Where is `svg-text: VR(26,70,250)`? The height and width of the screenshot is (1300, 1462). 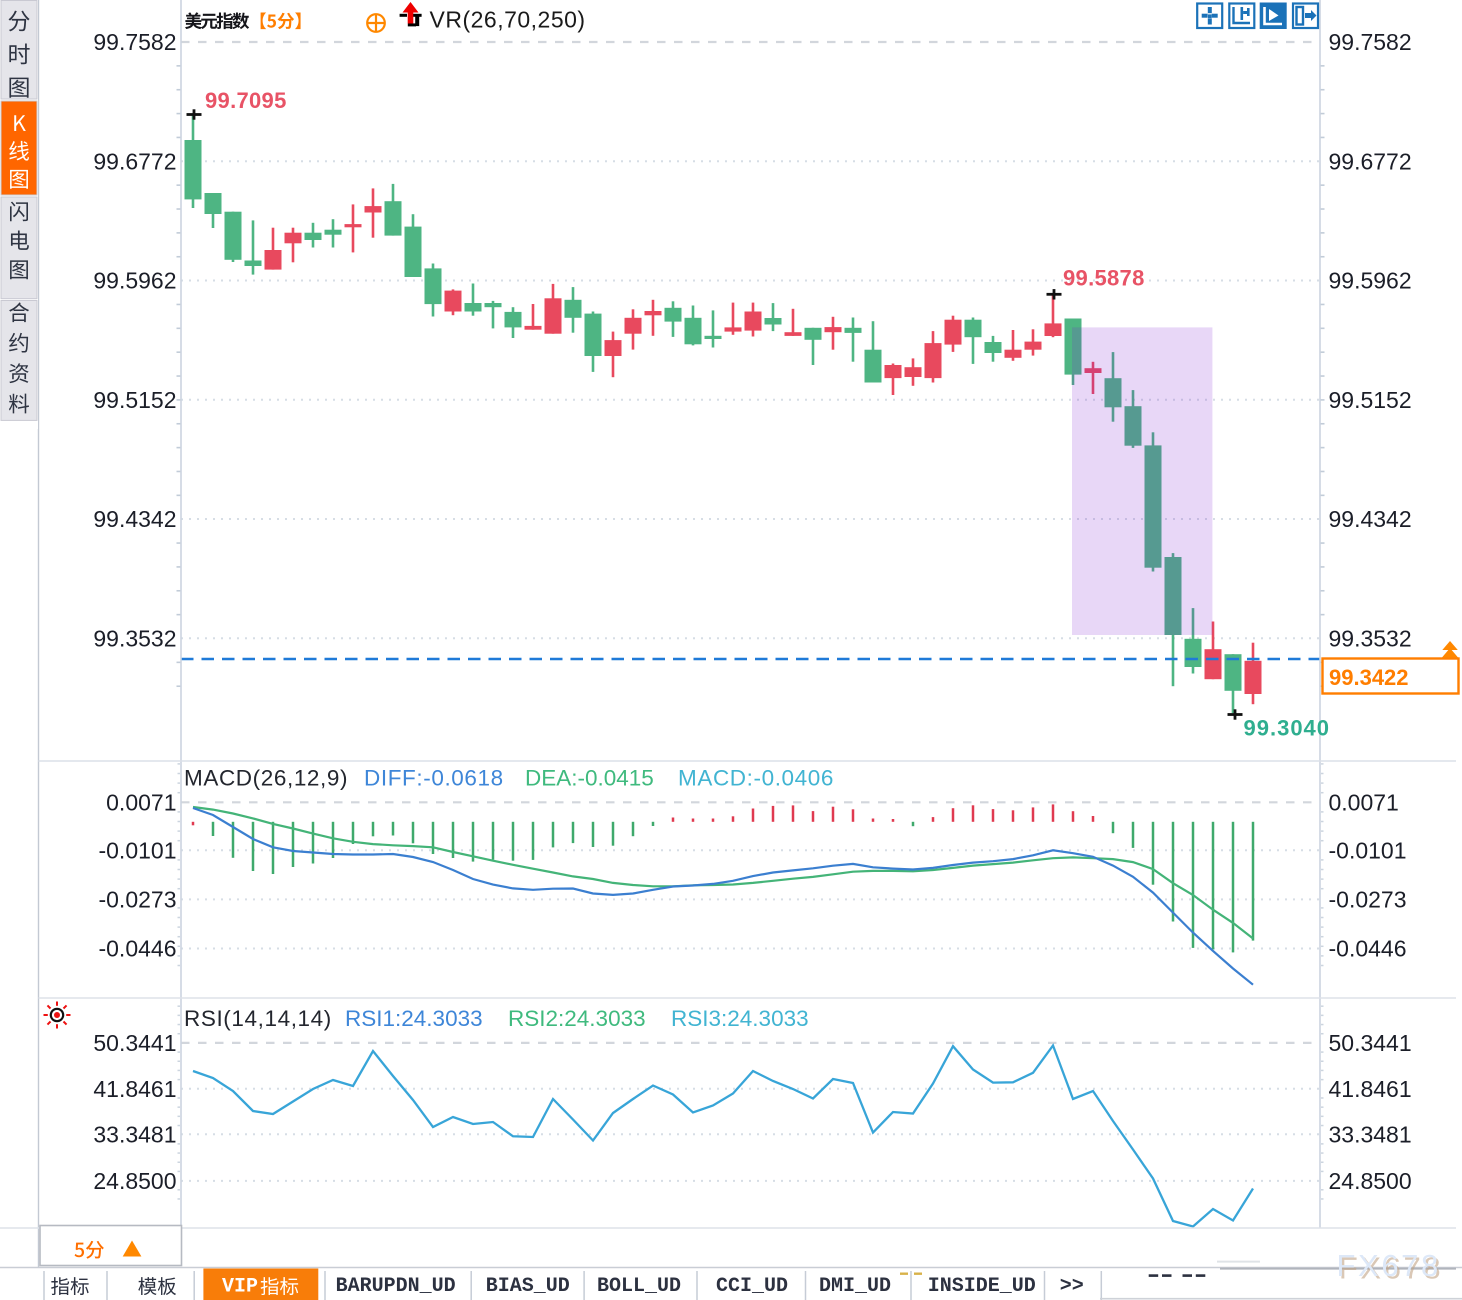 svg-text: VR(26,70,250) is located at coordinates (508, 20).